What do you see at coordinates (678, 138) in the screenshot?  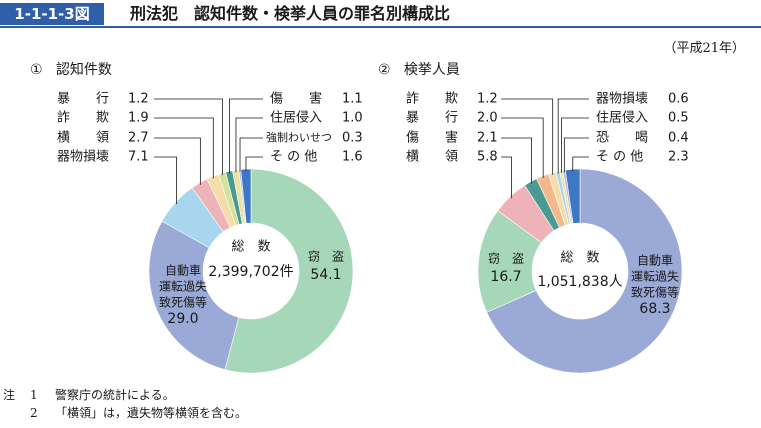 I see `slice-value: 0.4` at bounding box center [678, 138].